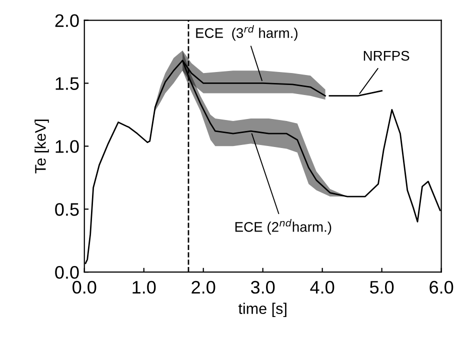 The image size is (474, 338). What do you see at coordinates (41, 147) in the screenshot?
I see `y-axis-title: Te [keV]` at bounding box center [41, 147].